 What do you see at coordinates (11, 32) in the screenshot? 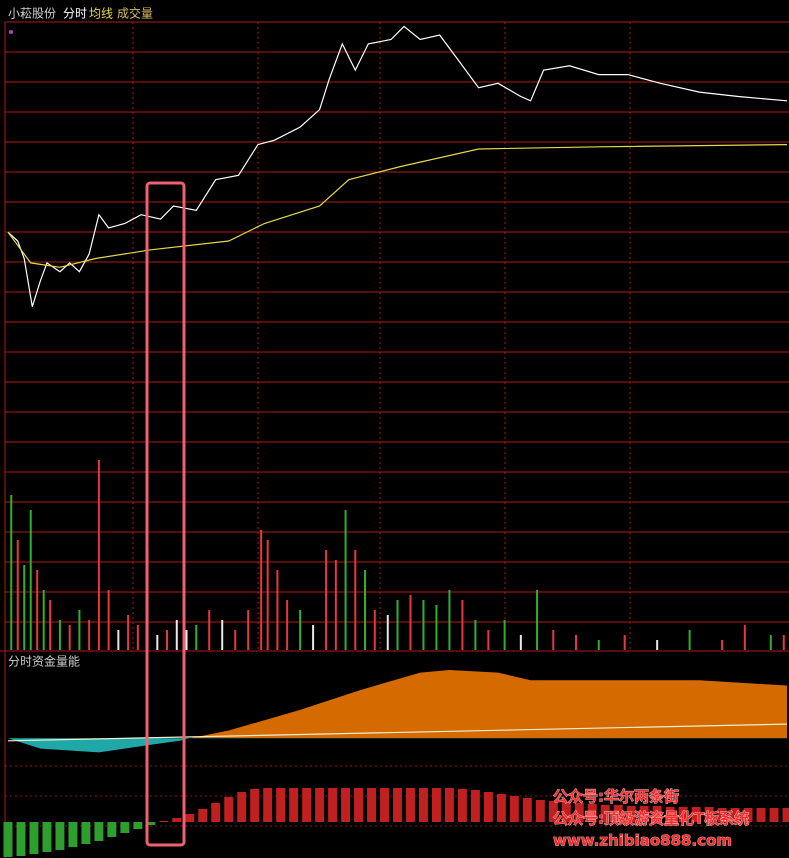
I see `marker-dot` at bounding box center [11, 32].